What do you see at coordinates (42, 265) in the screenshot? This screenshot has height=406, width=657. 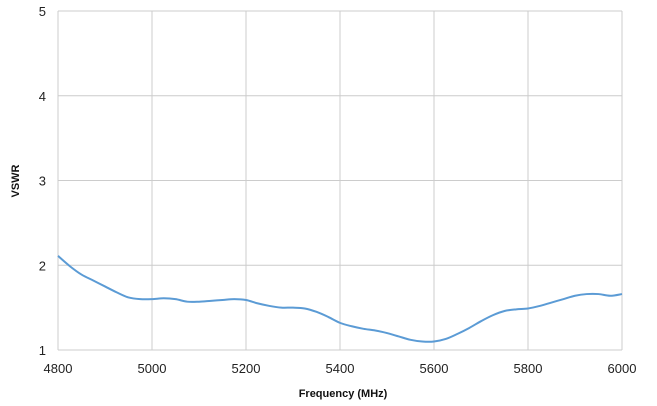 I see `y-tick-label: 2` at bounding box center [42, 265].